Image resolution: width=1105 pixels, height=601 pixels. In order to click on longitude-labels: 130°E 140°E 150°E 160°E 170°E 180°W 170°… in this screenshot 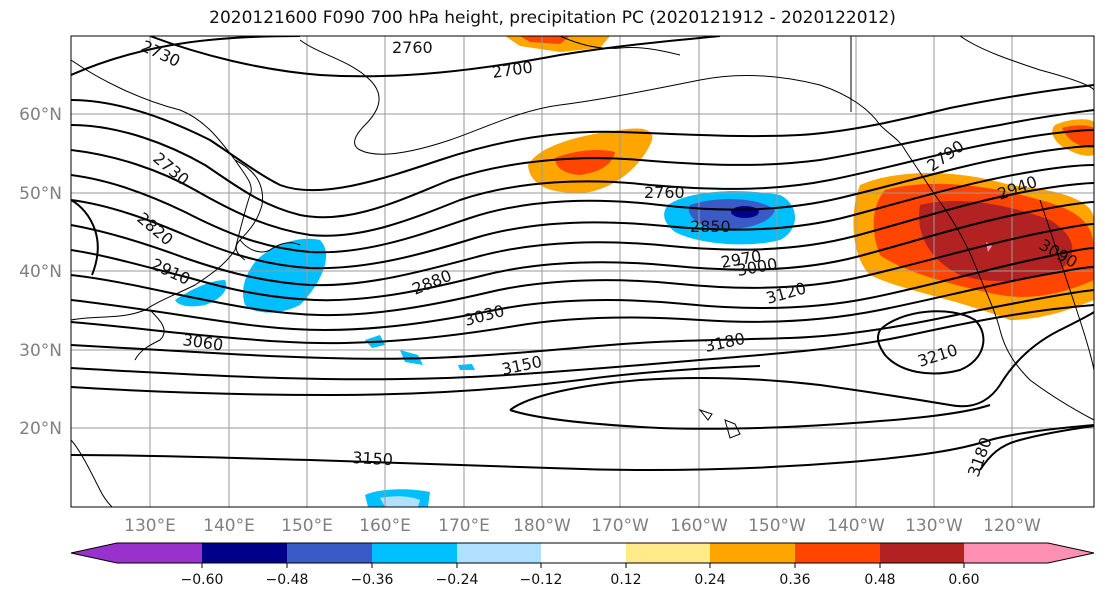, I will do `click(582, 526)`.